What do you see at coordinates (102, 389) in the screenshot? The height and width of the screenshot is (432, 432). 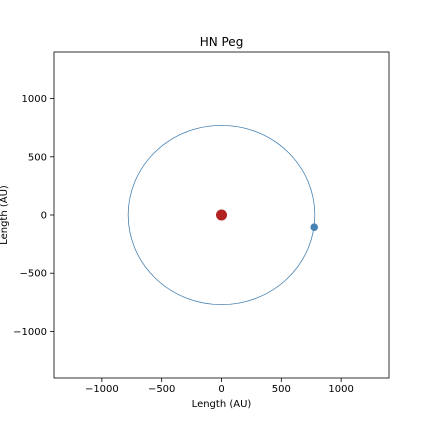 I see `x-tick-label: −1000` at bounding box center [102, 389].